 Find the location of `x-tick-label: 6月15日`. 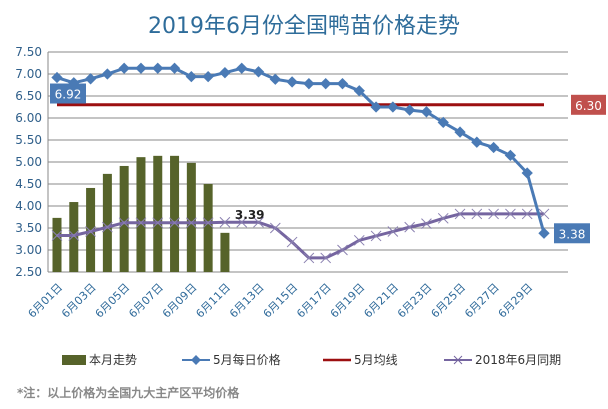

x-tick-label: 6月15日 is located at coordinates (281, 301).